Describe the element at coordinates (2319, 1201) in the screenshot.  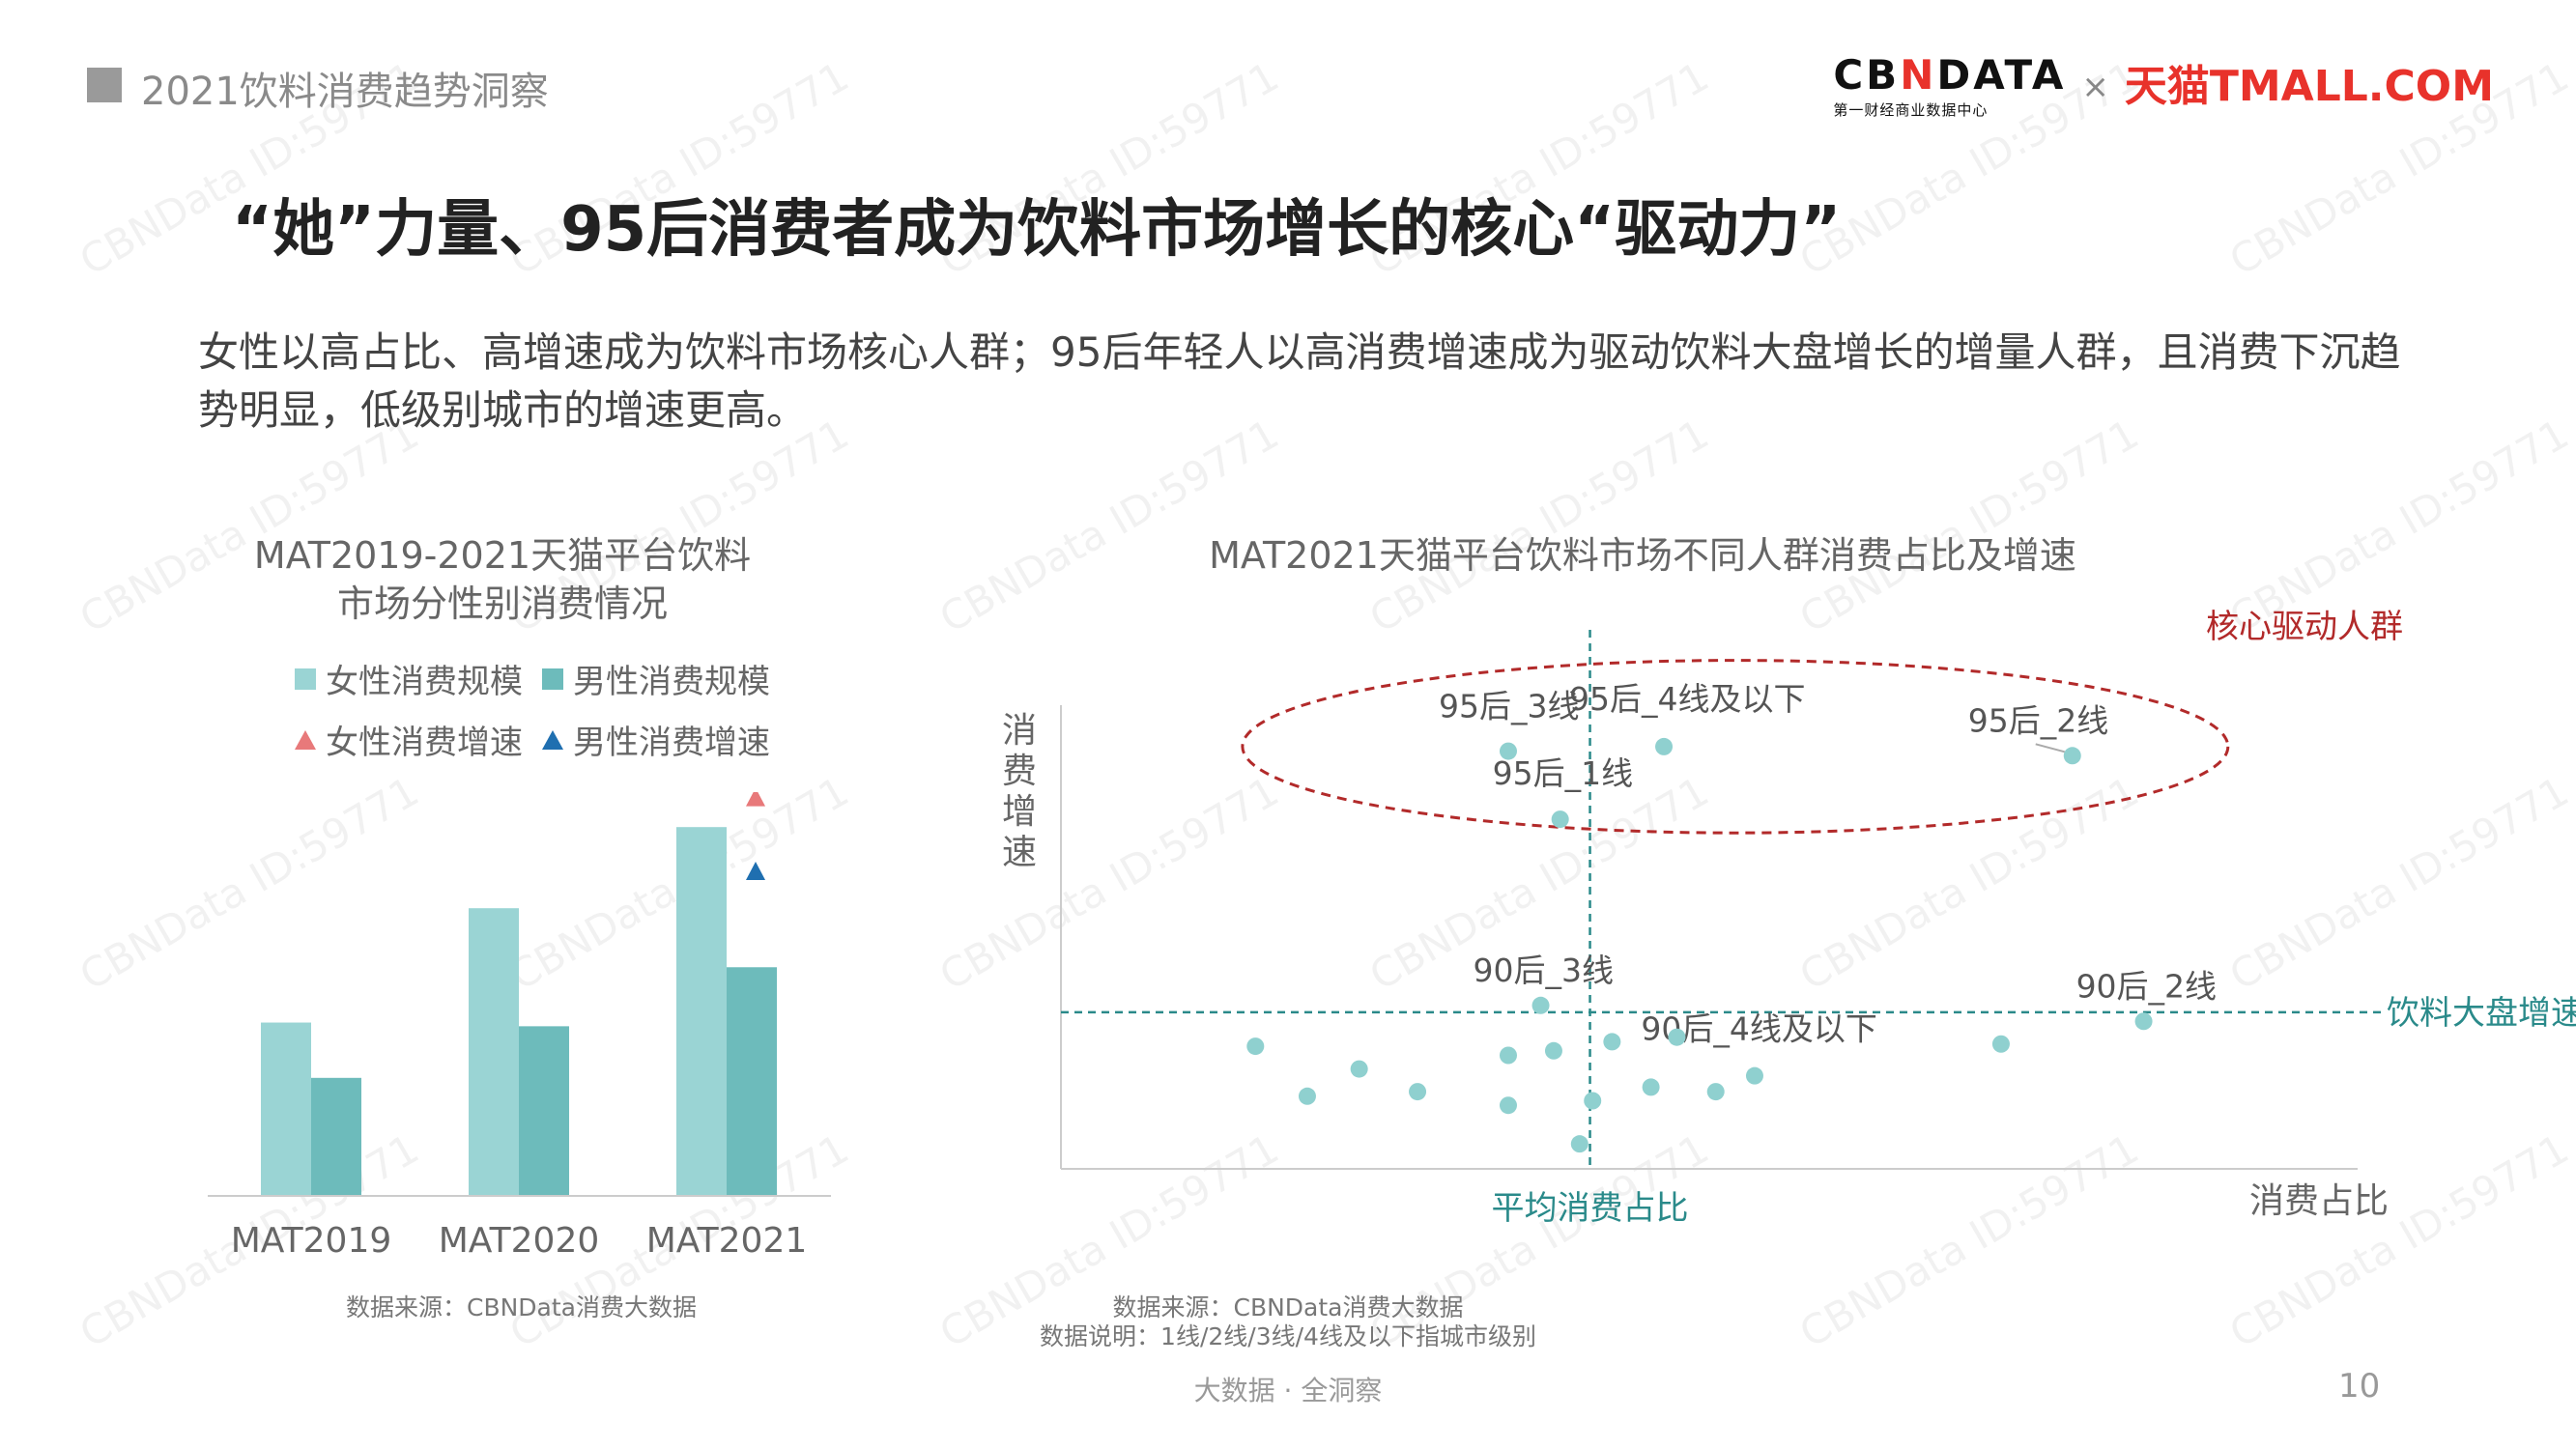
I see `x-axis-label: 消费占比` at that location.